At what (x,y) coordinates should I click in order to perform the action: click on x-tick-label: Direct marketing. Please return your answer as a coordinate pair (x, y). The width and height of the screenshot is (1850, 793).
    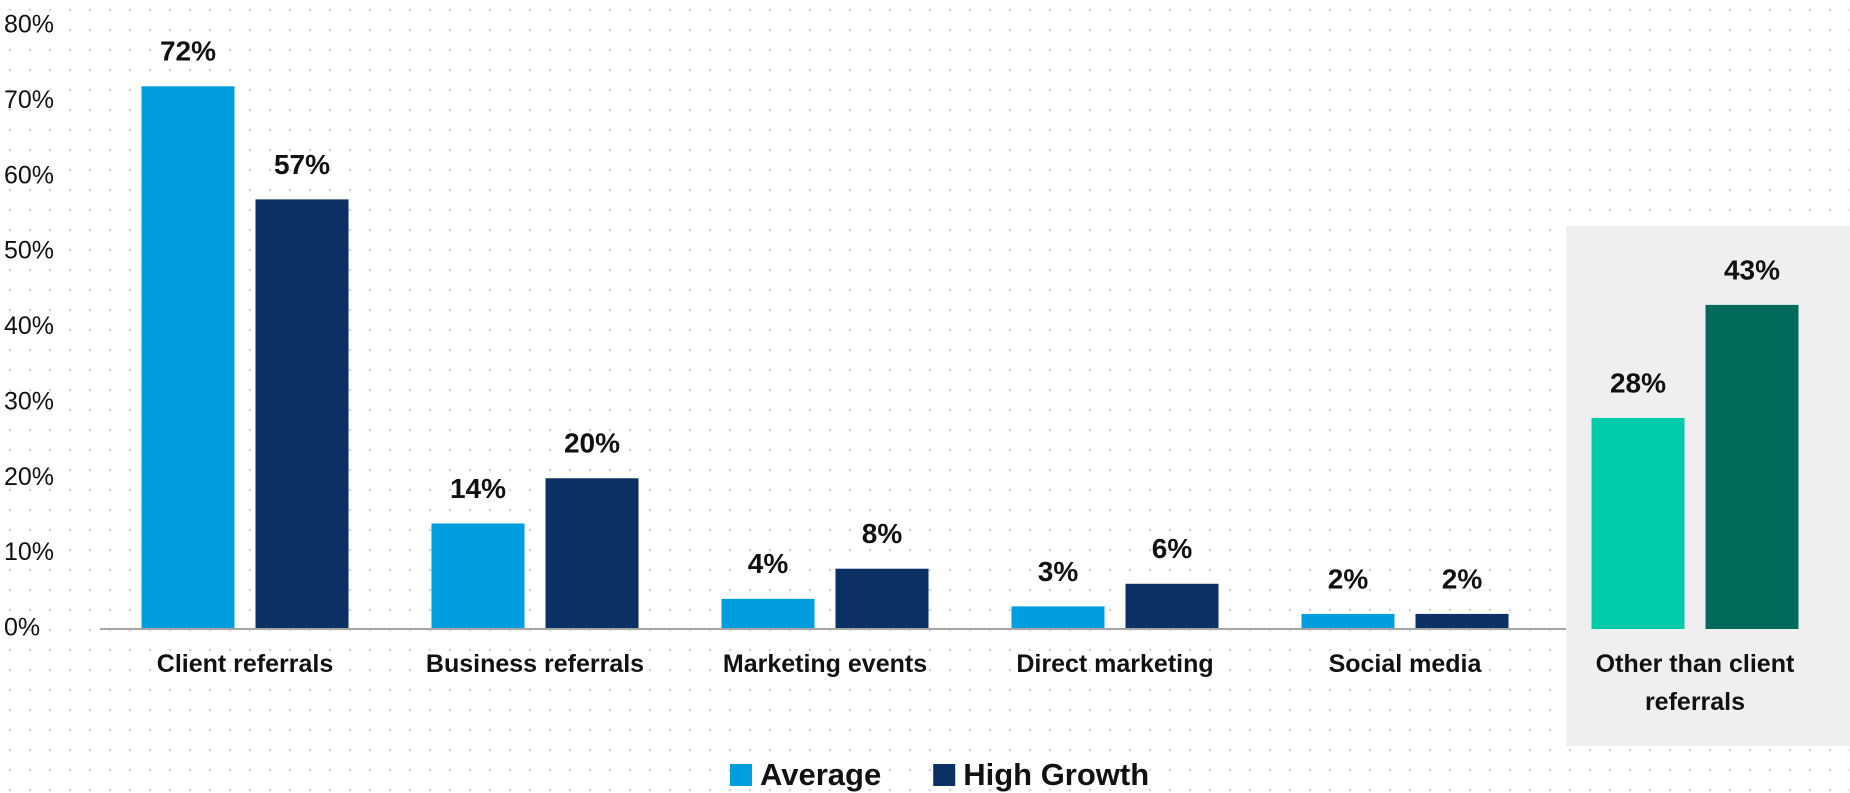
    Looking at the image, I should click on (1115, 664).